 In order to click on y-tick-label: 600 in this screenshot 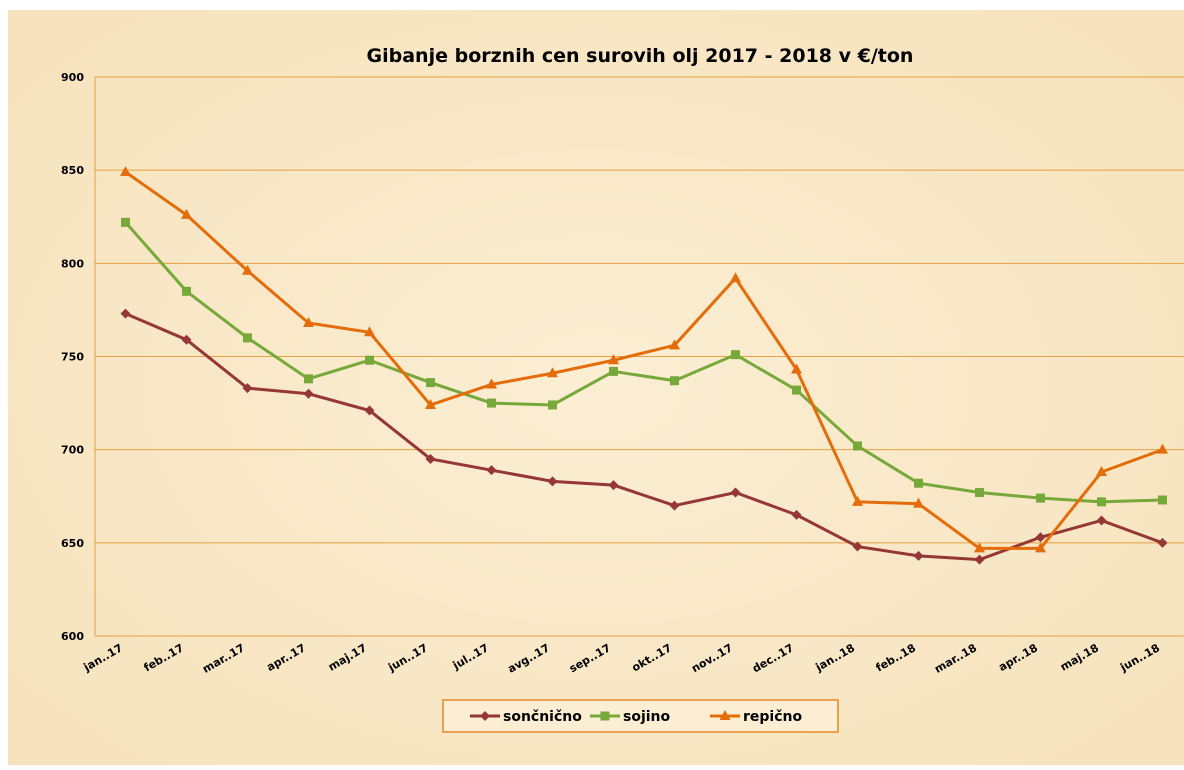, I will do `click(72, 636)`.